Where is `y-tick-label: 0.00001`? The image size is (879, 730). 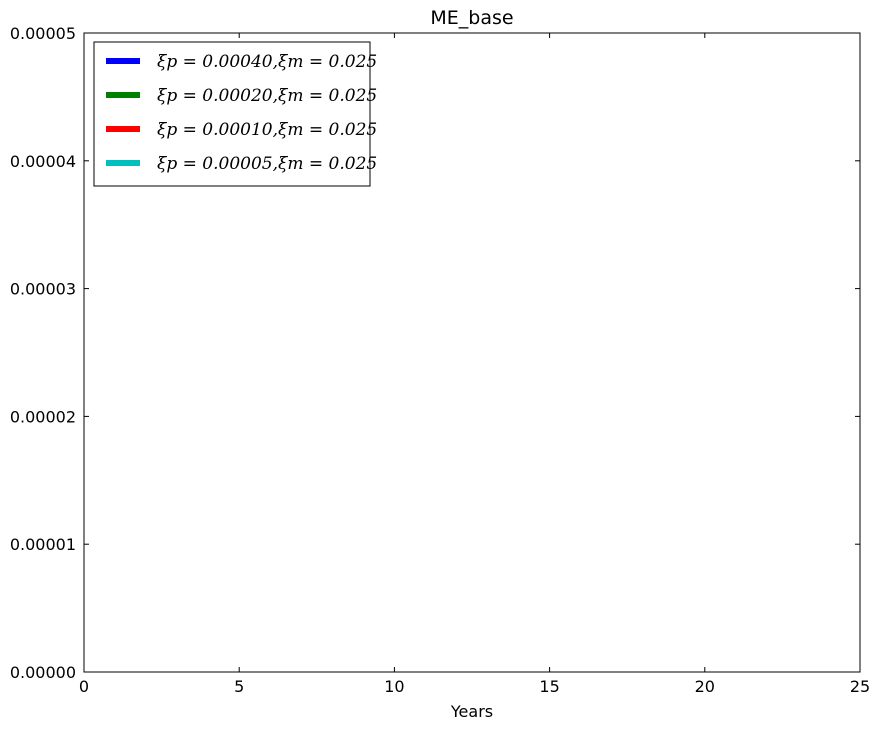
y-tick-label: 0.00001 is located at coordinates (43, 544).